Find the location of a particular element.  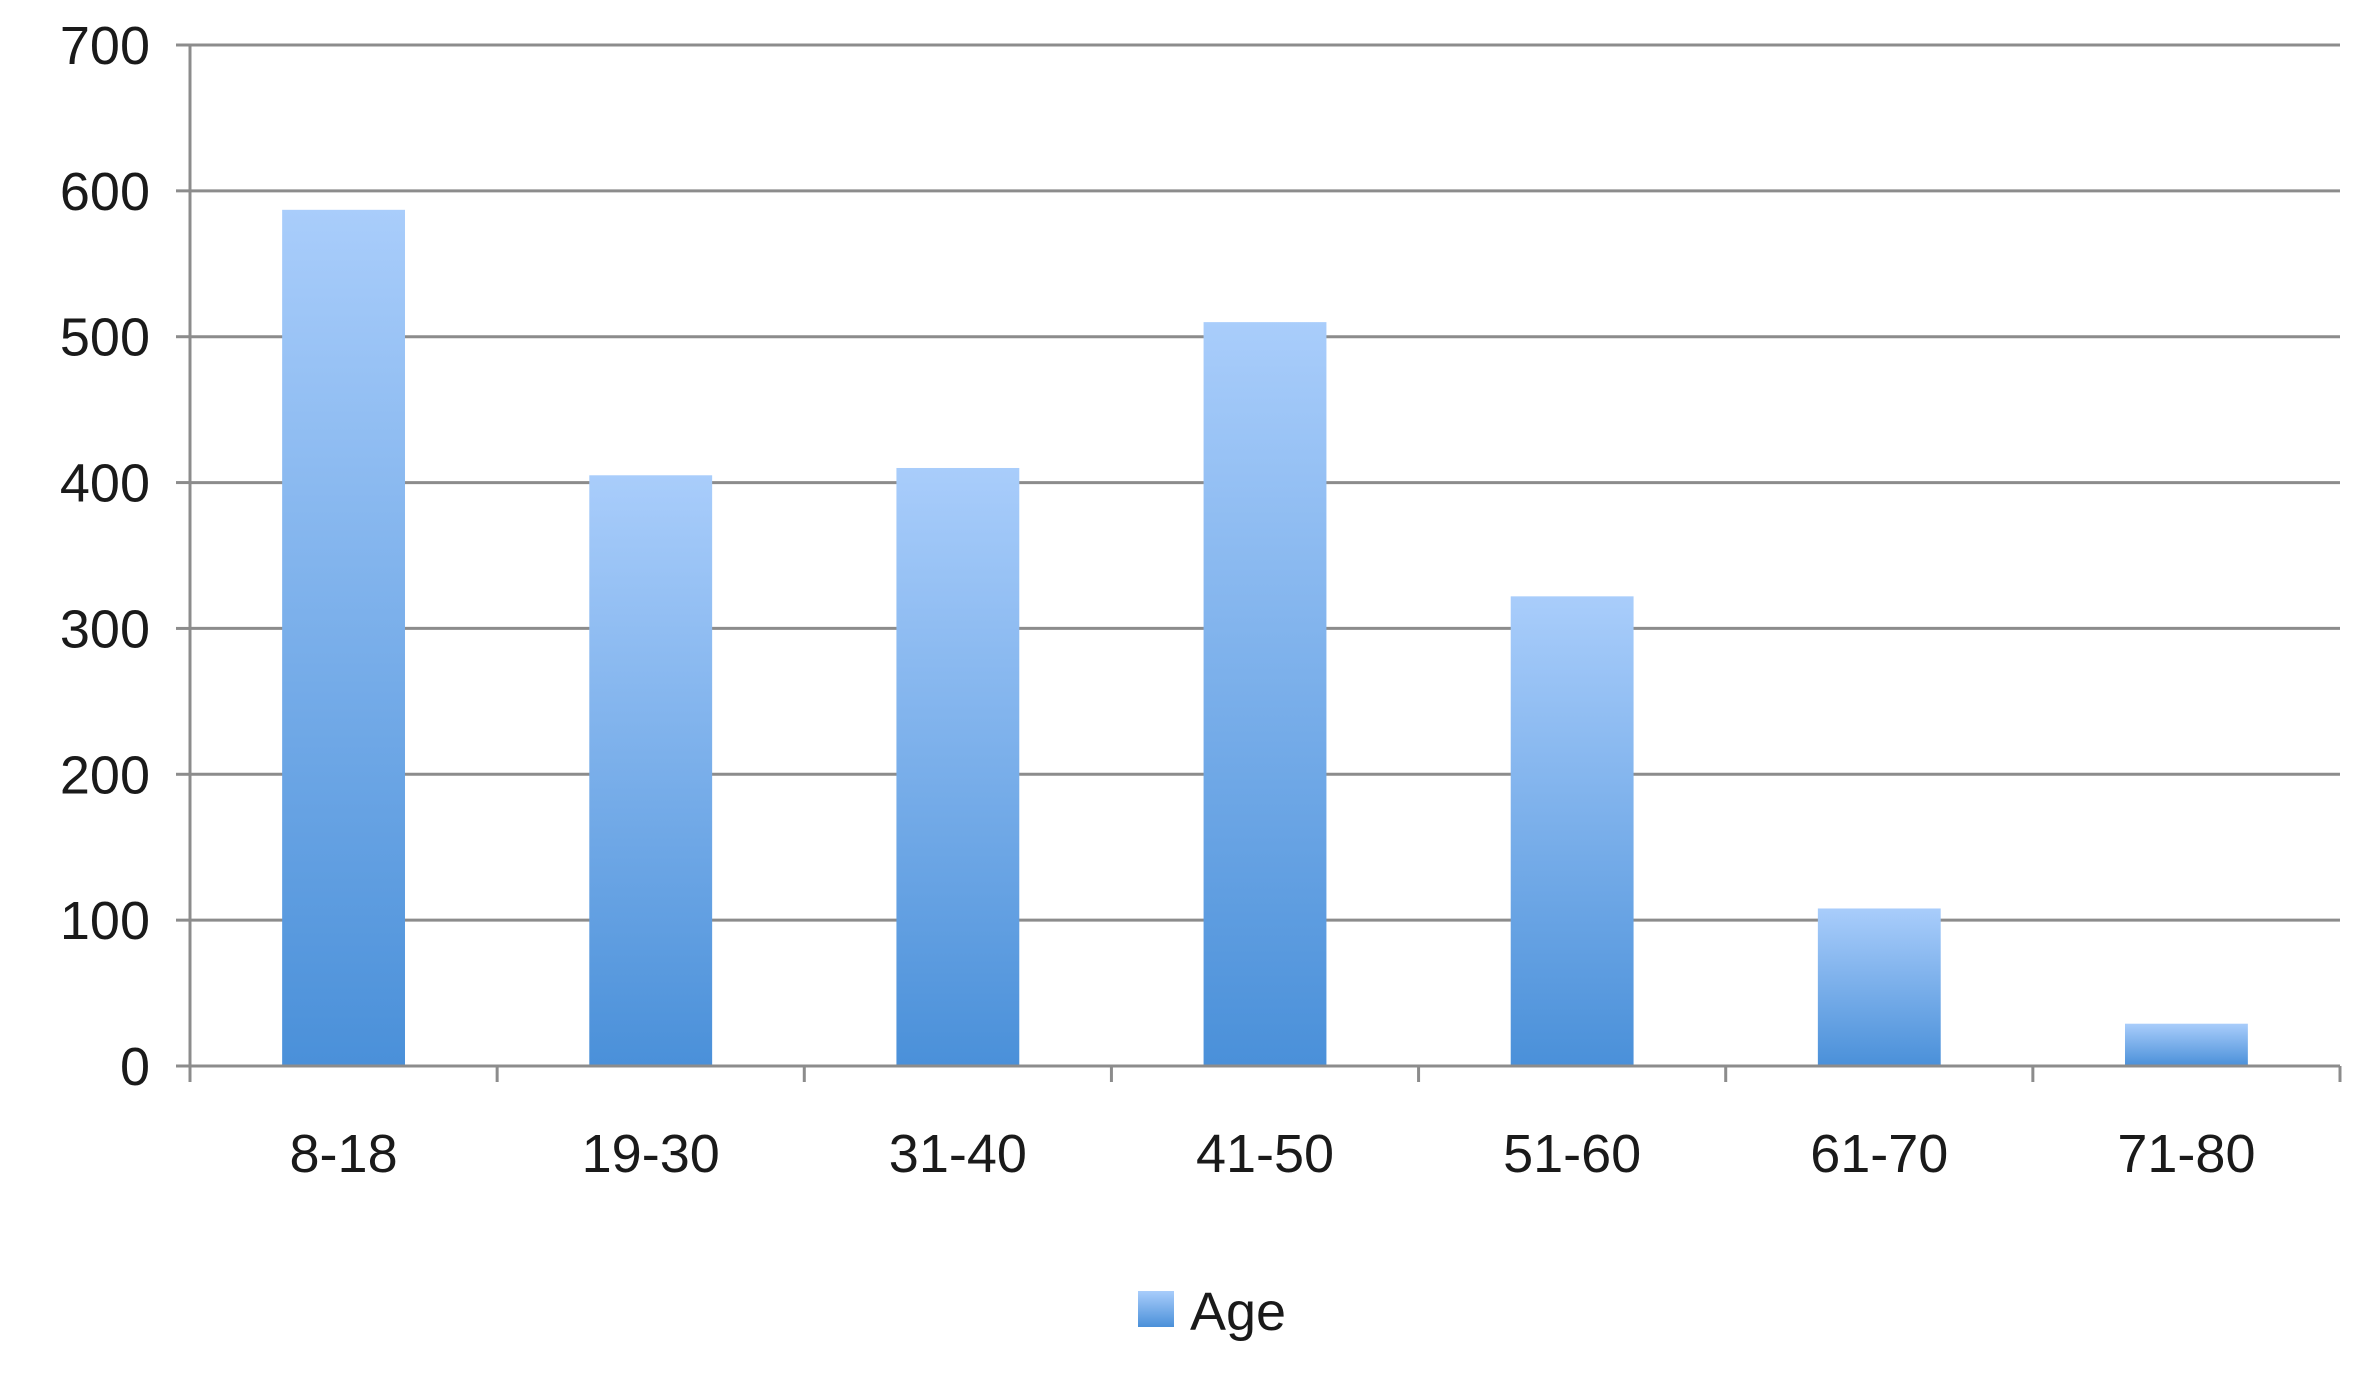

y-tick-label: 0 is located at coordinates (135, 1067).